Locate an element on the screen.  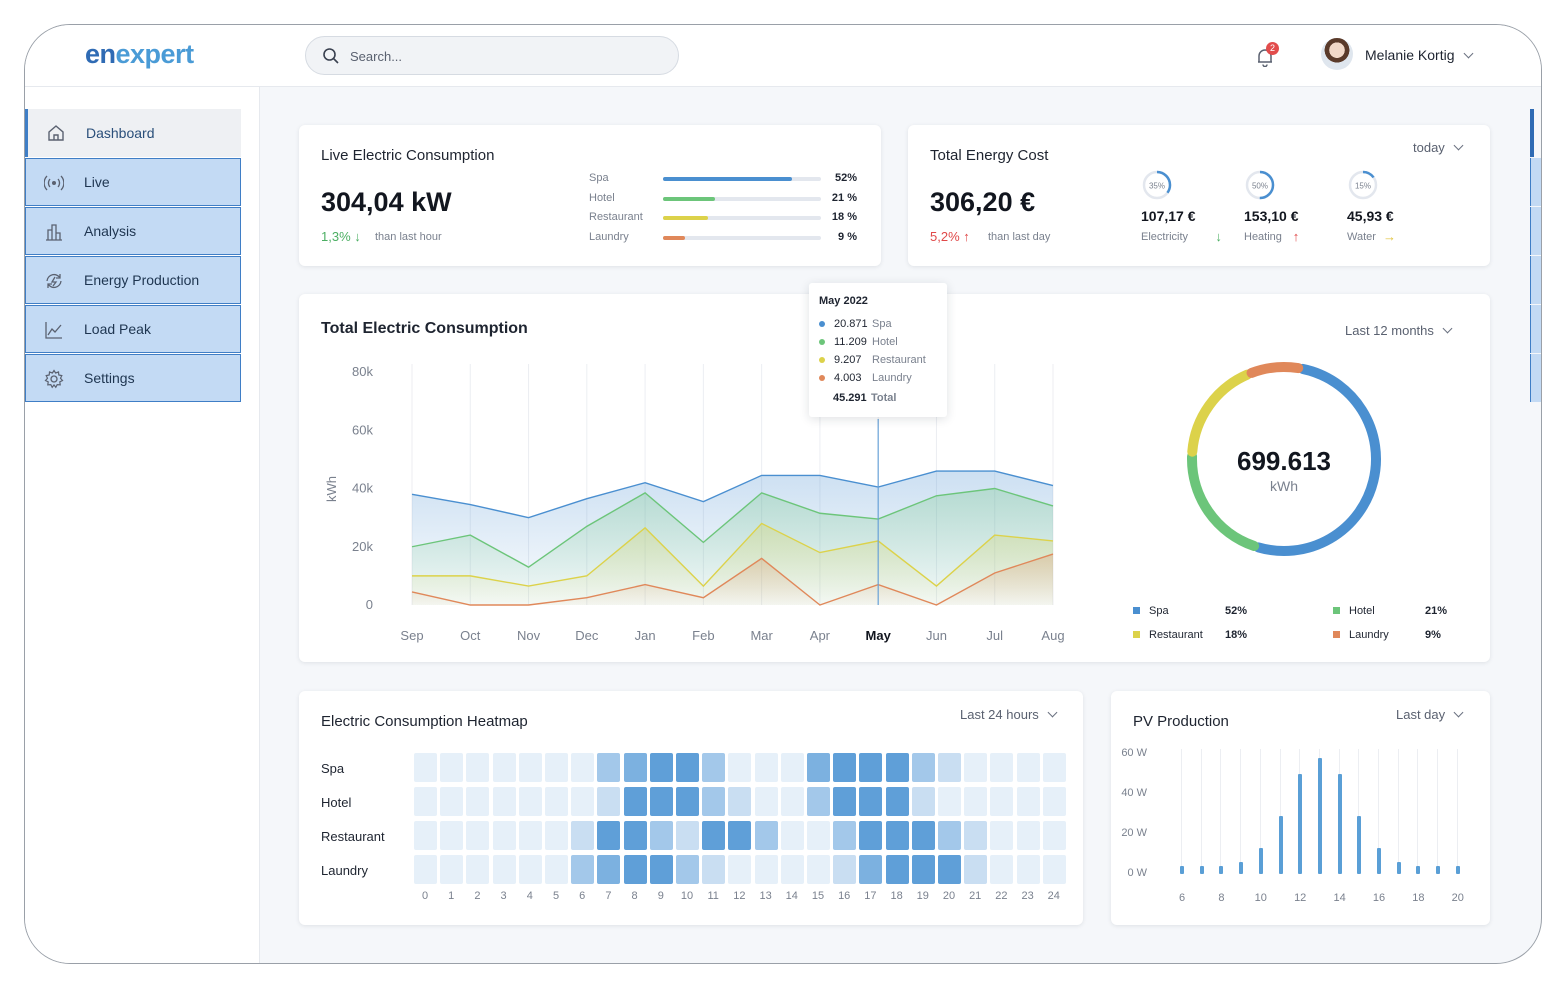
card-title: Electric Consumption Heatmap is located at coordinates (424, 721).